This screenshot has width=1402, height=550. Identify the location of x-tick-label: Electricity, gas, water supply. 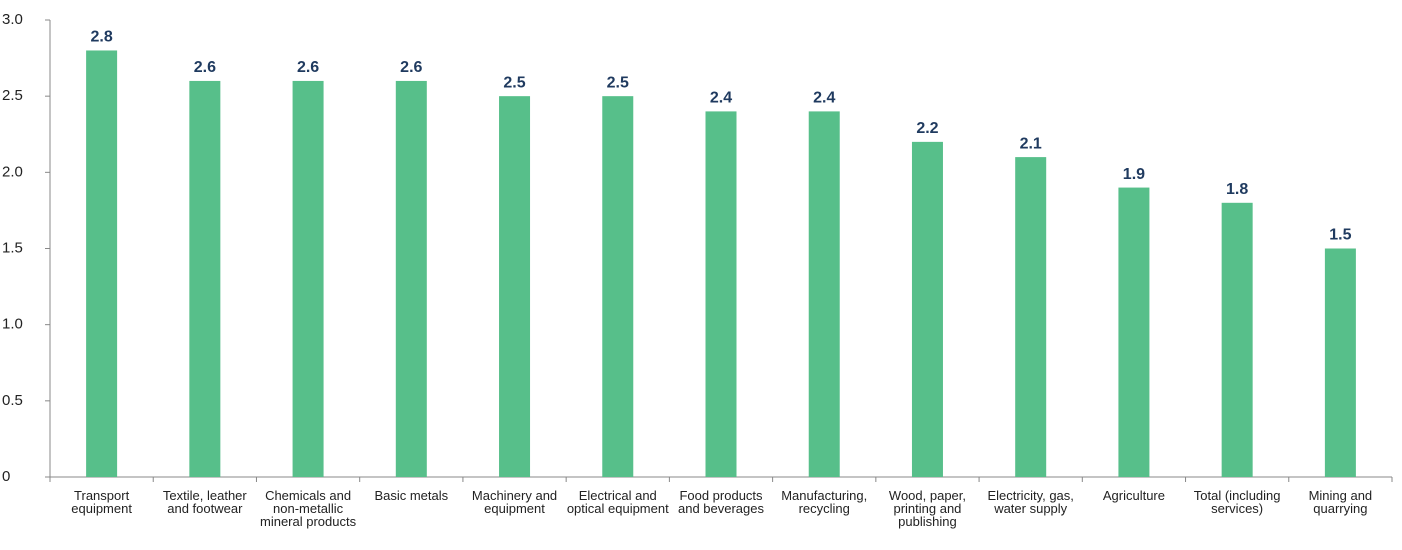
(1030, 502).